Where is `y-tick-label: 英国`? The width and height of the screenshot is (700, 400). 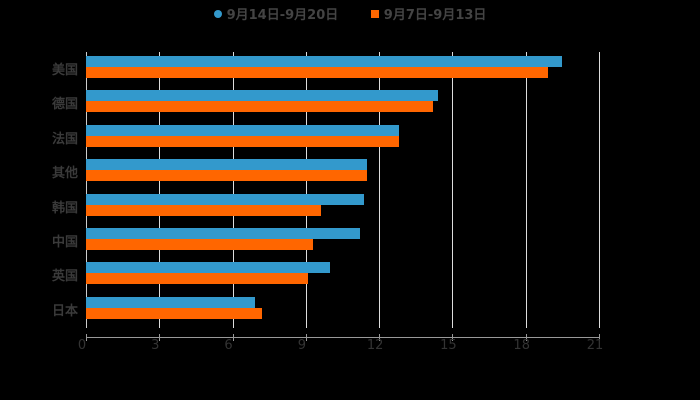 y-tick-label: 英国 is located at coordinates (64, 277).